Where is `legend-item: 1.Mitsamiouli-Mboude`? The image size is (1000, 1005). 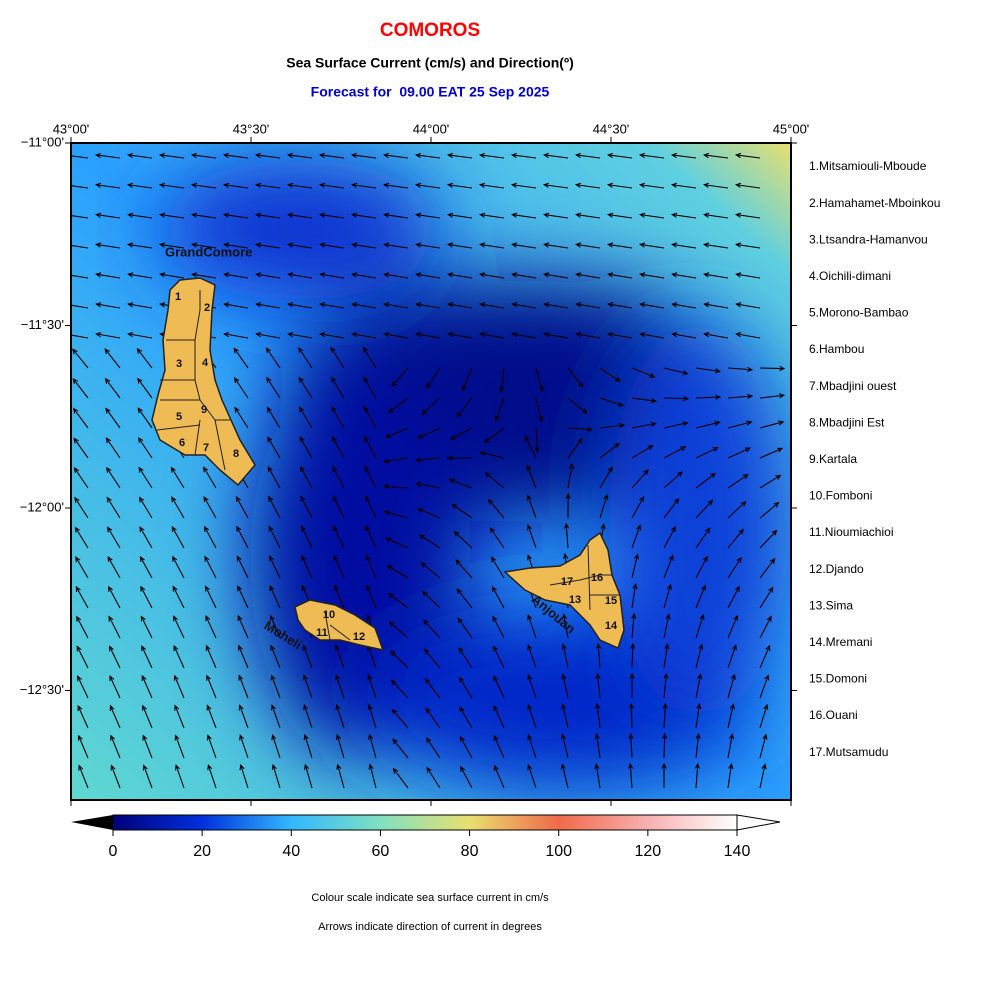
legend-item: 1.Mitsamiouli-Mboude is located at coordinates (868, 166).